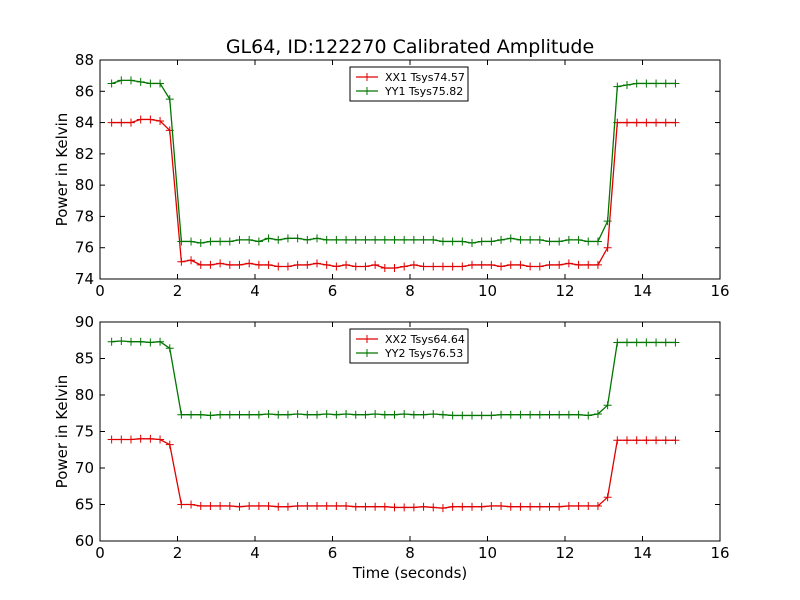 The width and height of the screenshot is (800, 600). Describe the element at coordinates (84, 432) in the screenshot. I see `y-tick-label: 75` at that location.